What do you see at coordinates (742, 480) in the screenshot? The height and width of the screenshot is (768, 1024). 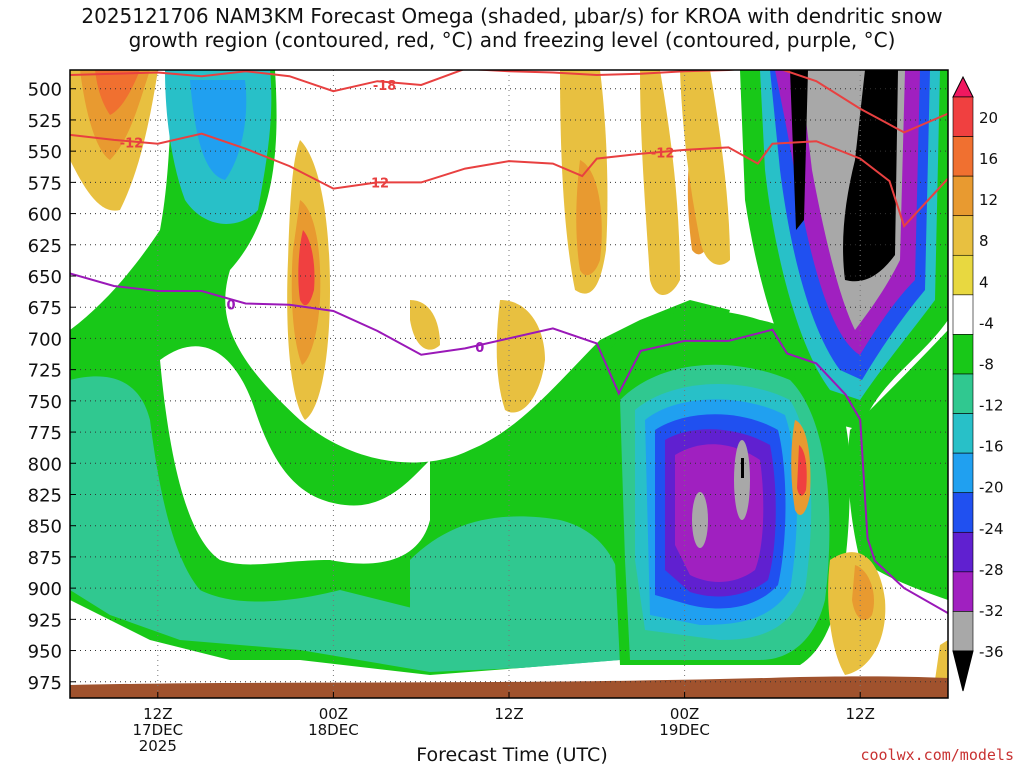 I see `omega-region-gray-core-right` at bounding box center [742, 480].